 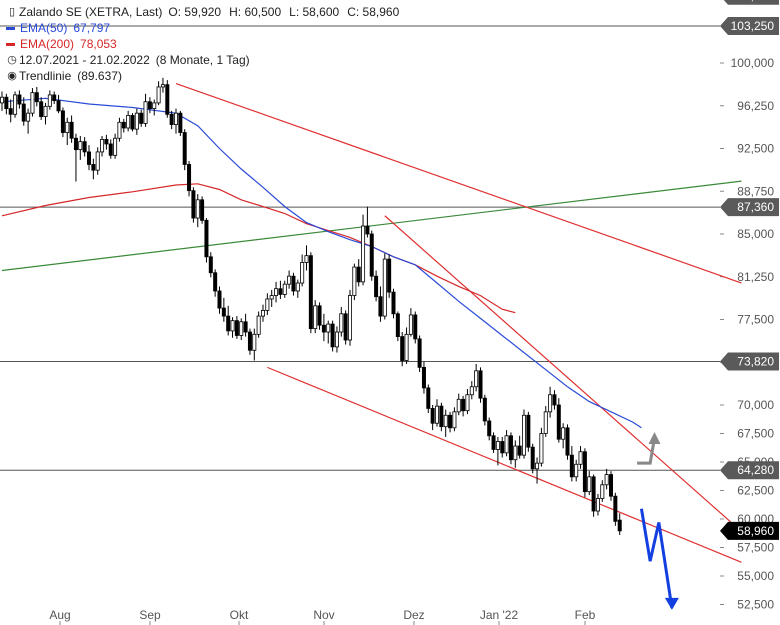 I want to click on price-badge-label: 58,960, so click(x=755, y=531).